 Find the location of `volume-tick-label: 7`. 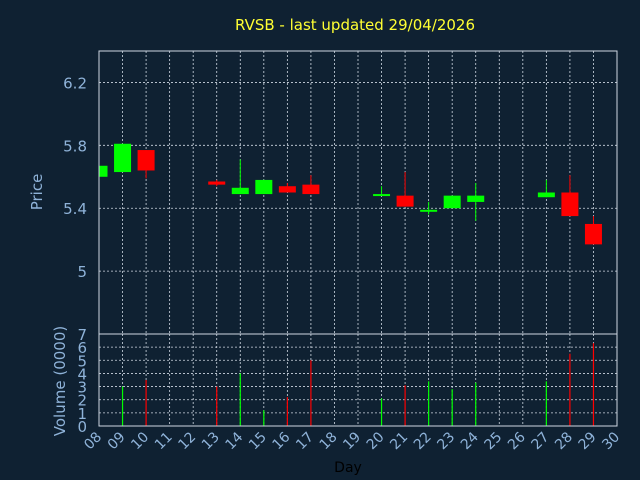

volume-tick-label: 7 is located at coordinates (82, 335).